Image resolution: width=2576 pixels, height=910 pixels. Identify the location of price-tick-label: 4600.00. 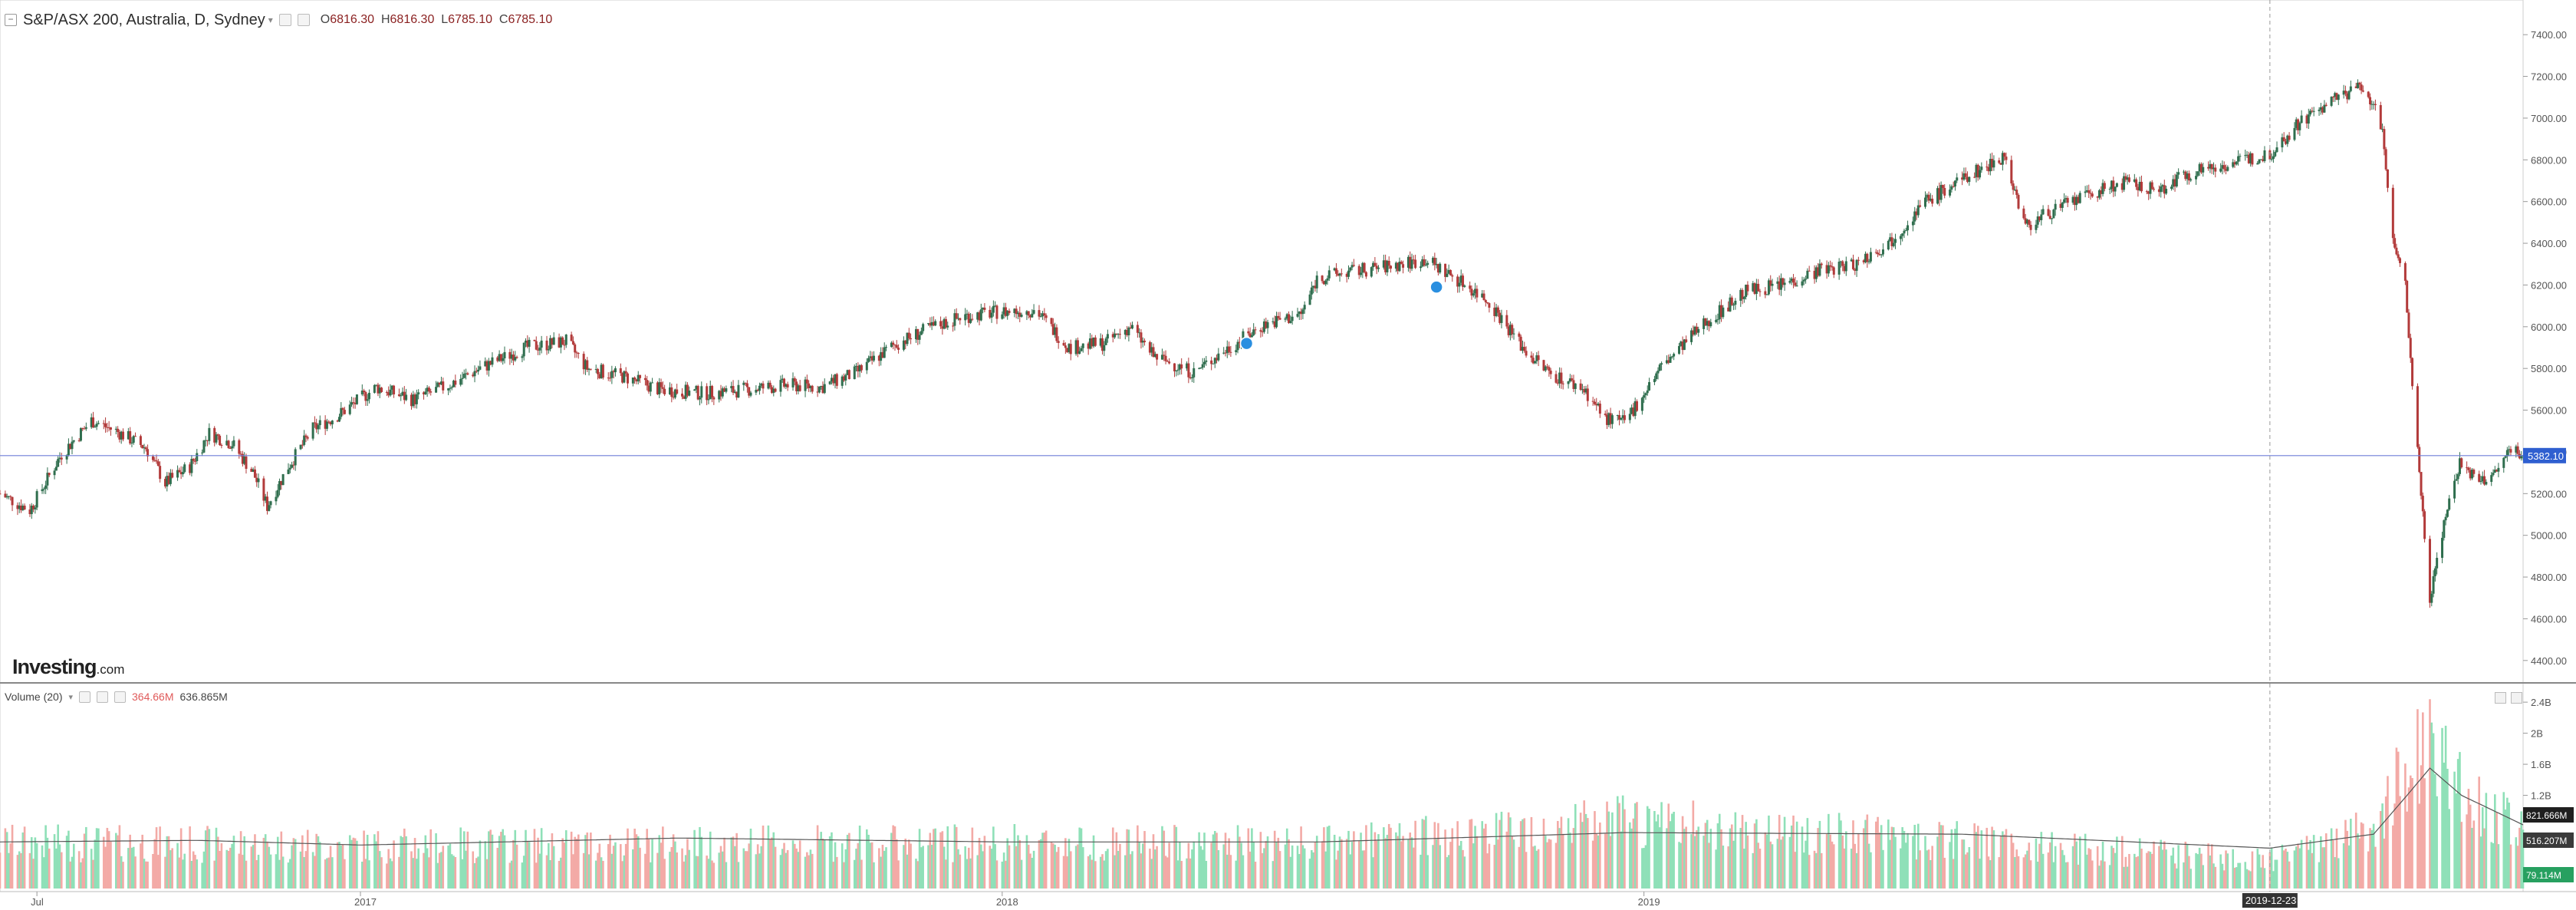
(2549, 619).